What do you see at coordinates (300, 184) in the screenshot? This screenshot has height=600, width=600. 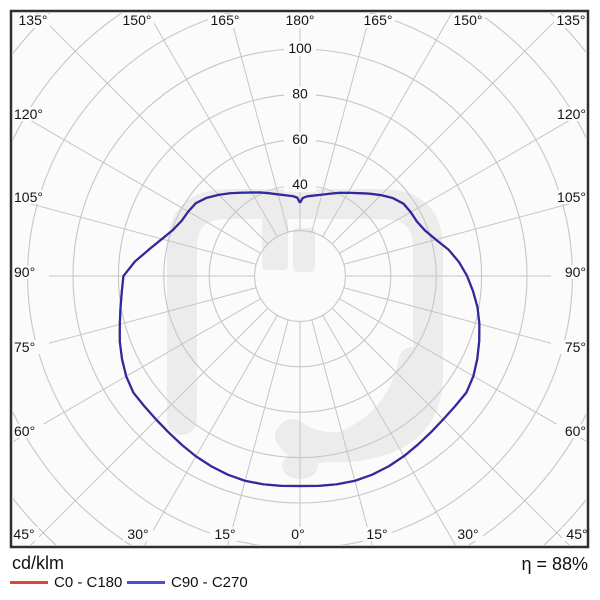 I see `svg-text: 40` at bounding box center [300, 184].